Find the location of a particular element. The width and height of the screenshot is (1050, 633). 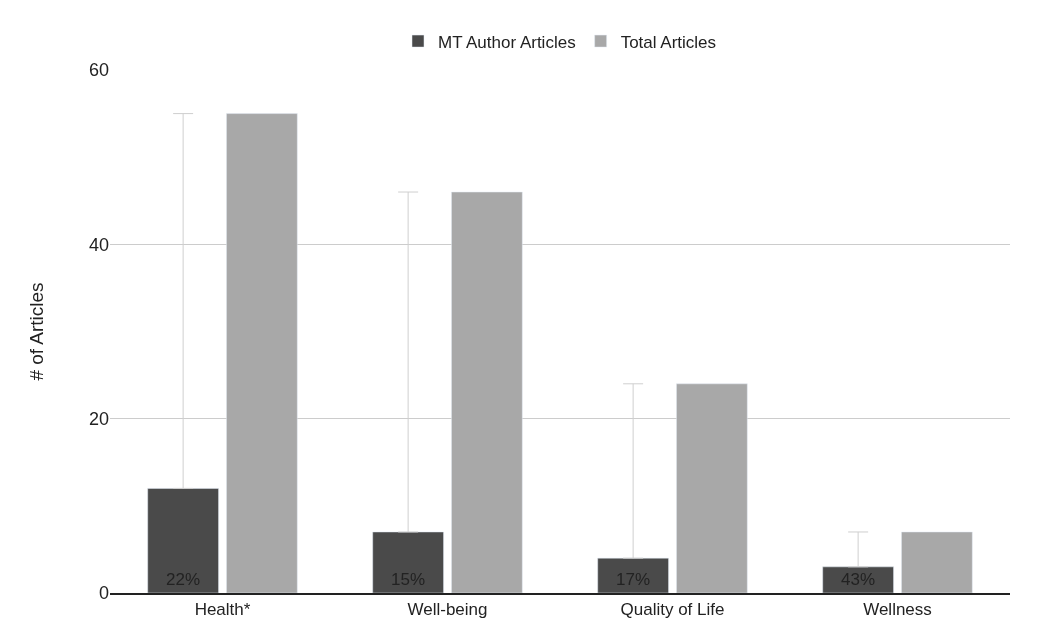

y-tick-label: 0 is located at coordinates (103, 593).